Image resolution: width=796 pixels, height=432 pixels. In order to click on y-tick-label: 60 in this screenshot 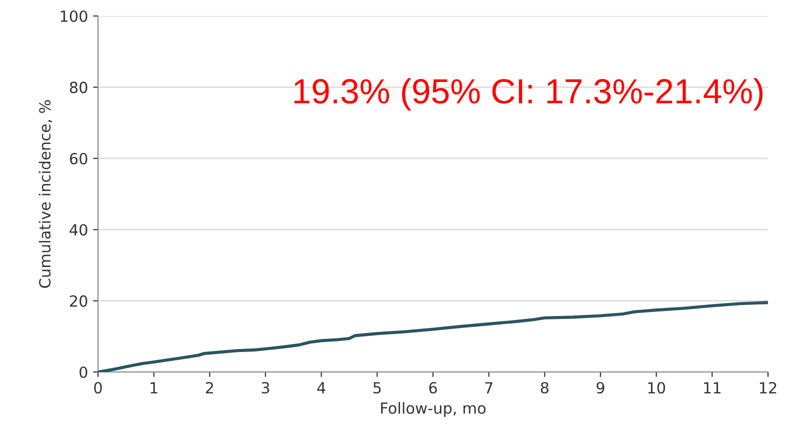, I will do `click(79, 158)`.